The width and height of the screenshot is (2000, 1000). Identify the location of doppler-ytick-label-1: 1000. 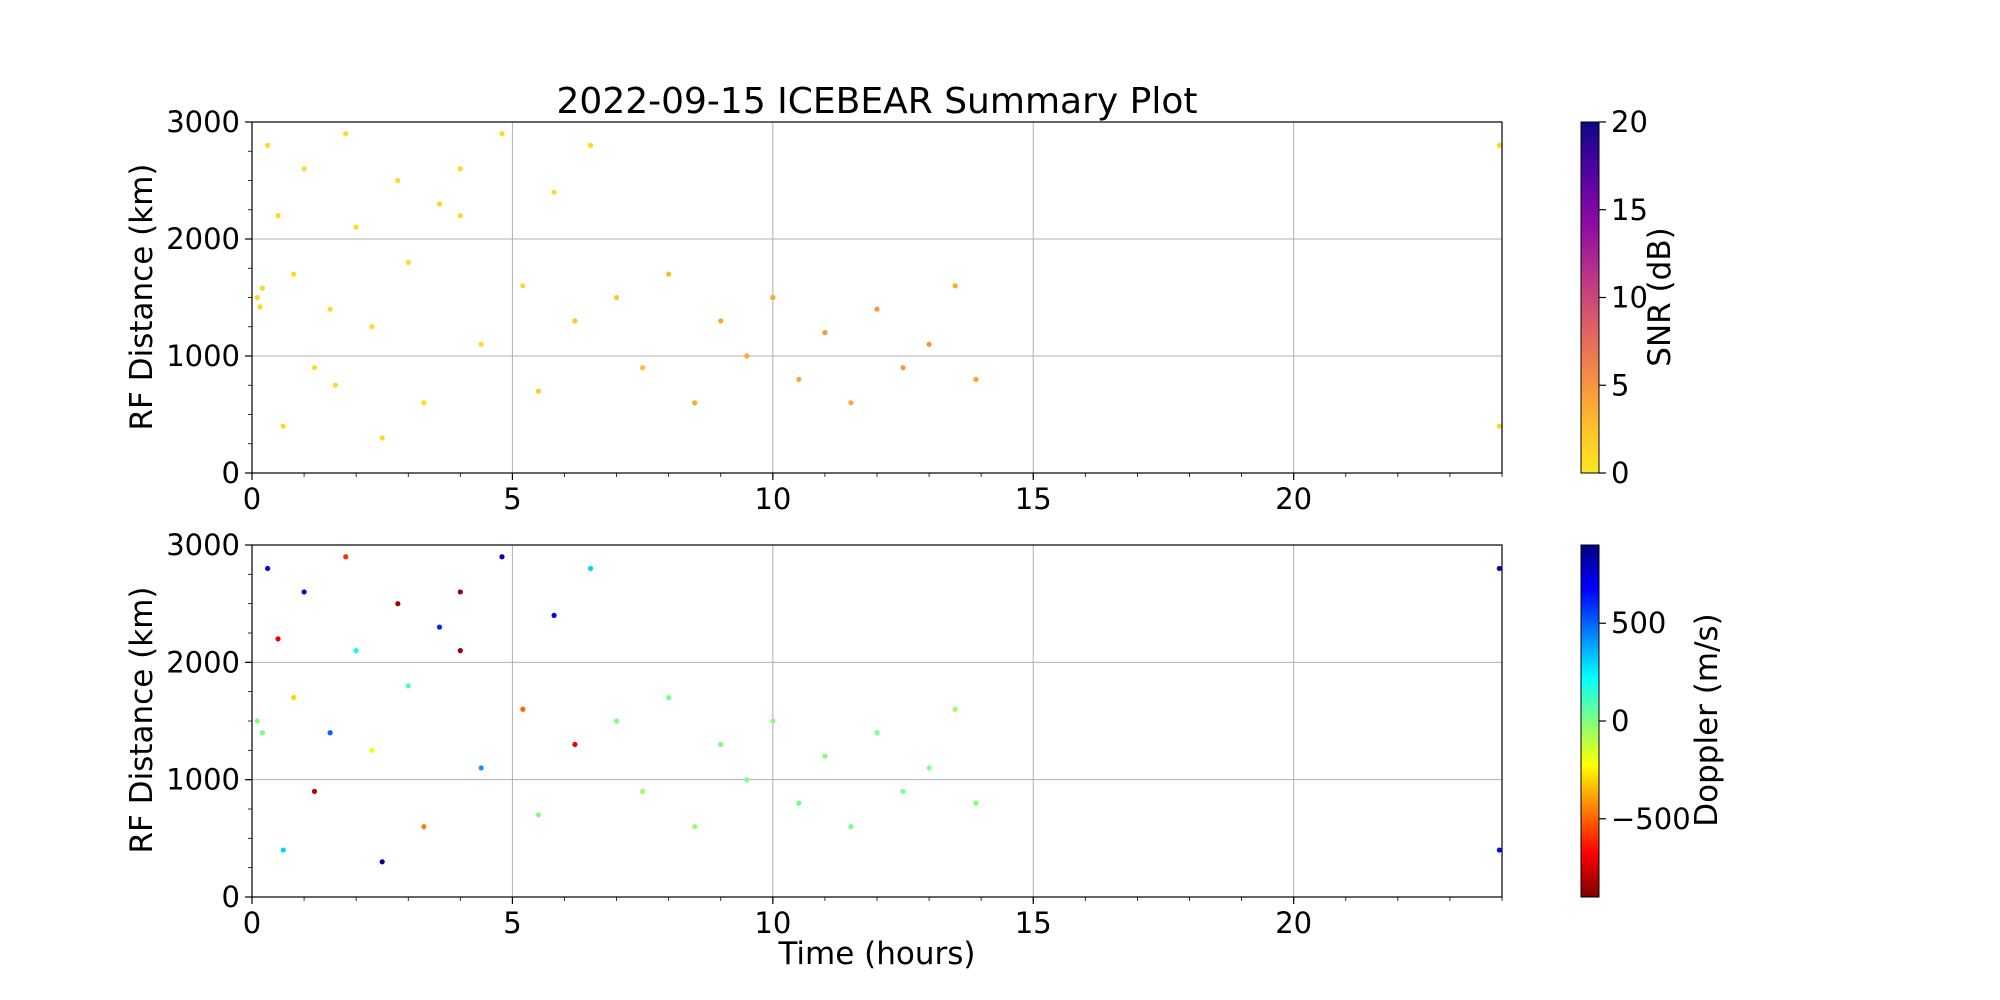
(203, 780).